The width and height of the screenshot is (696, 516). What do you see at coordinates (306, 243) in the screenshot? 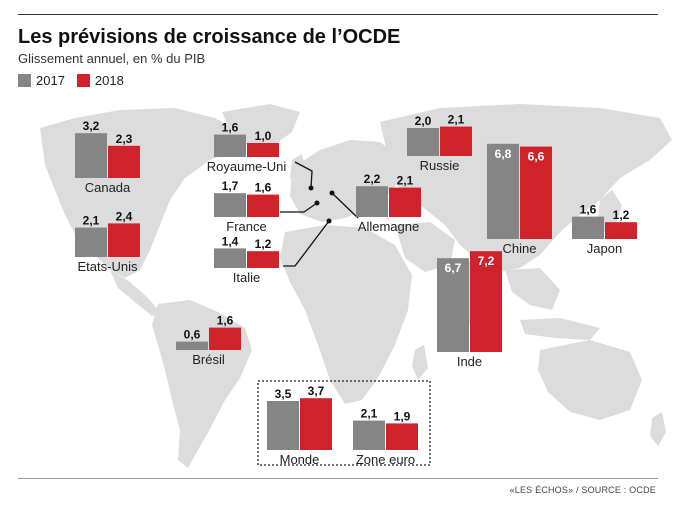
I see `leader-line-italie` at bounding box center [306, 243].